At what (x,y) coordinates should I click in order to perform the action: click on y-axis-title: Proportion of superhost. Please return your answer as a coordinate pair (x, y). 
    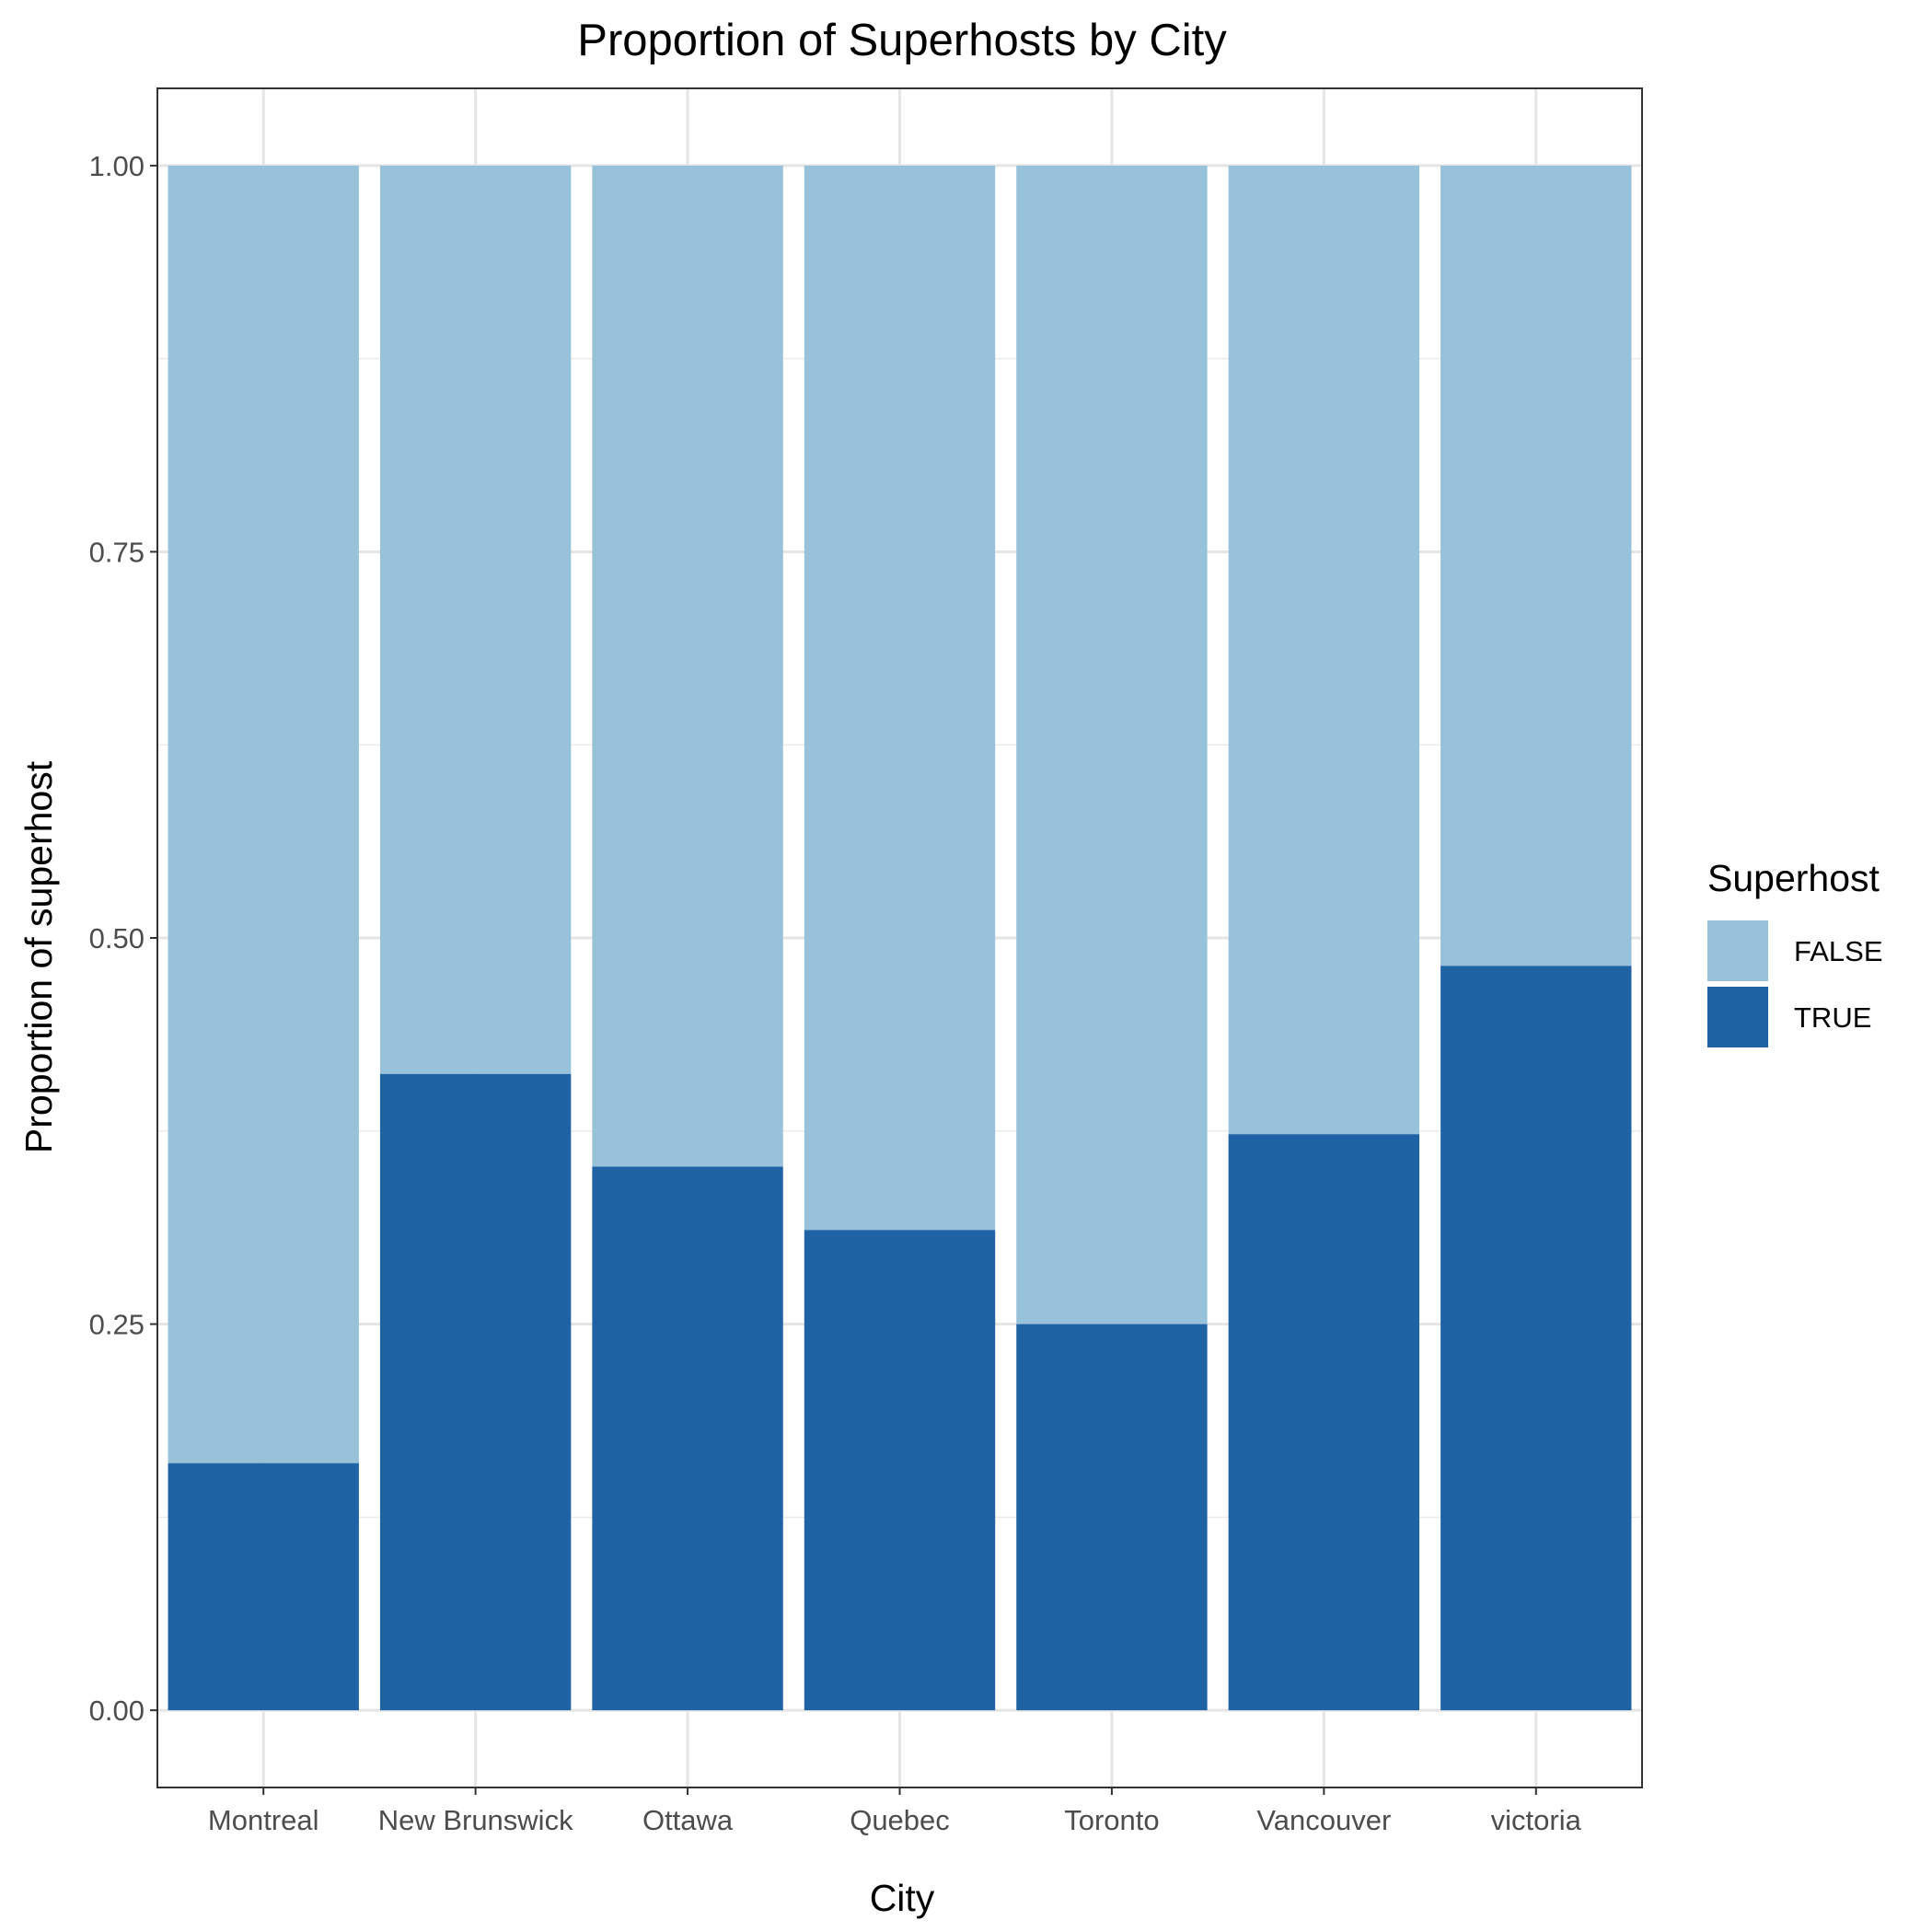
    Looking at the image, I should click on (38, 957).